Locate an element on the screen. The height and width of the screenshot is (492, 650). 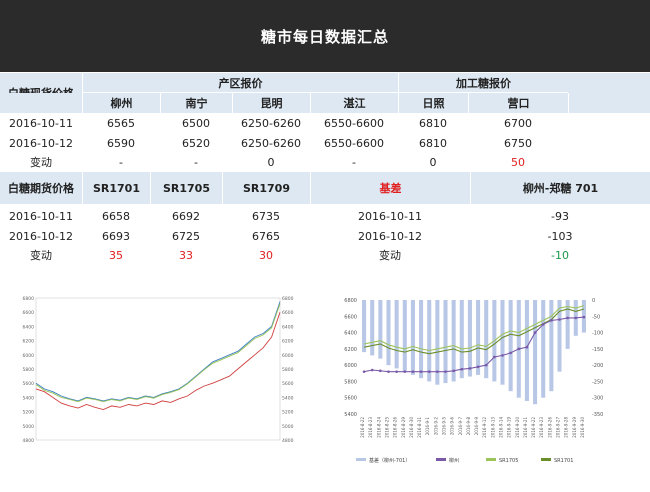
spot-change: 50 is located at coordinates (518, 162).